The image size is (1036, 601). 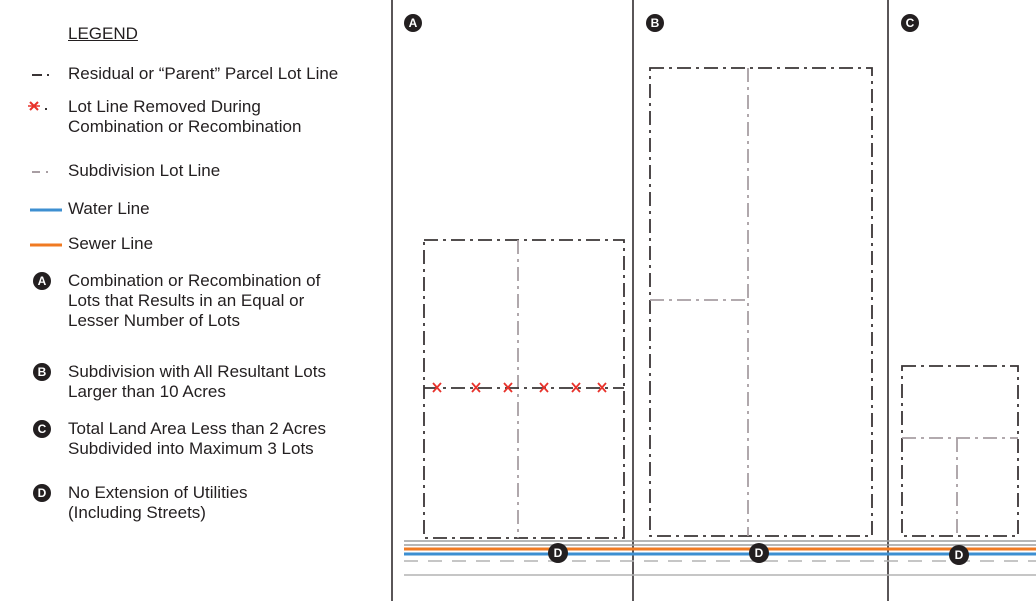 What do you see at coordinates (42, 281) in the screenshot?
I see `badge-a-icon: A` at bounding box center [42, 281].